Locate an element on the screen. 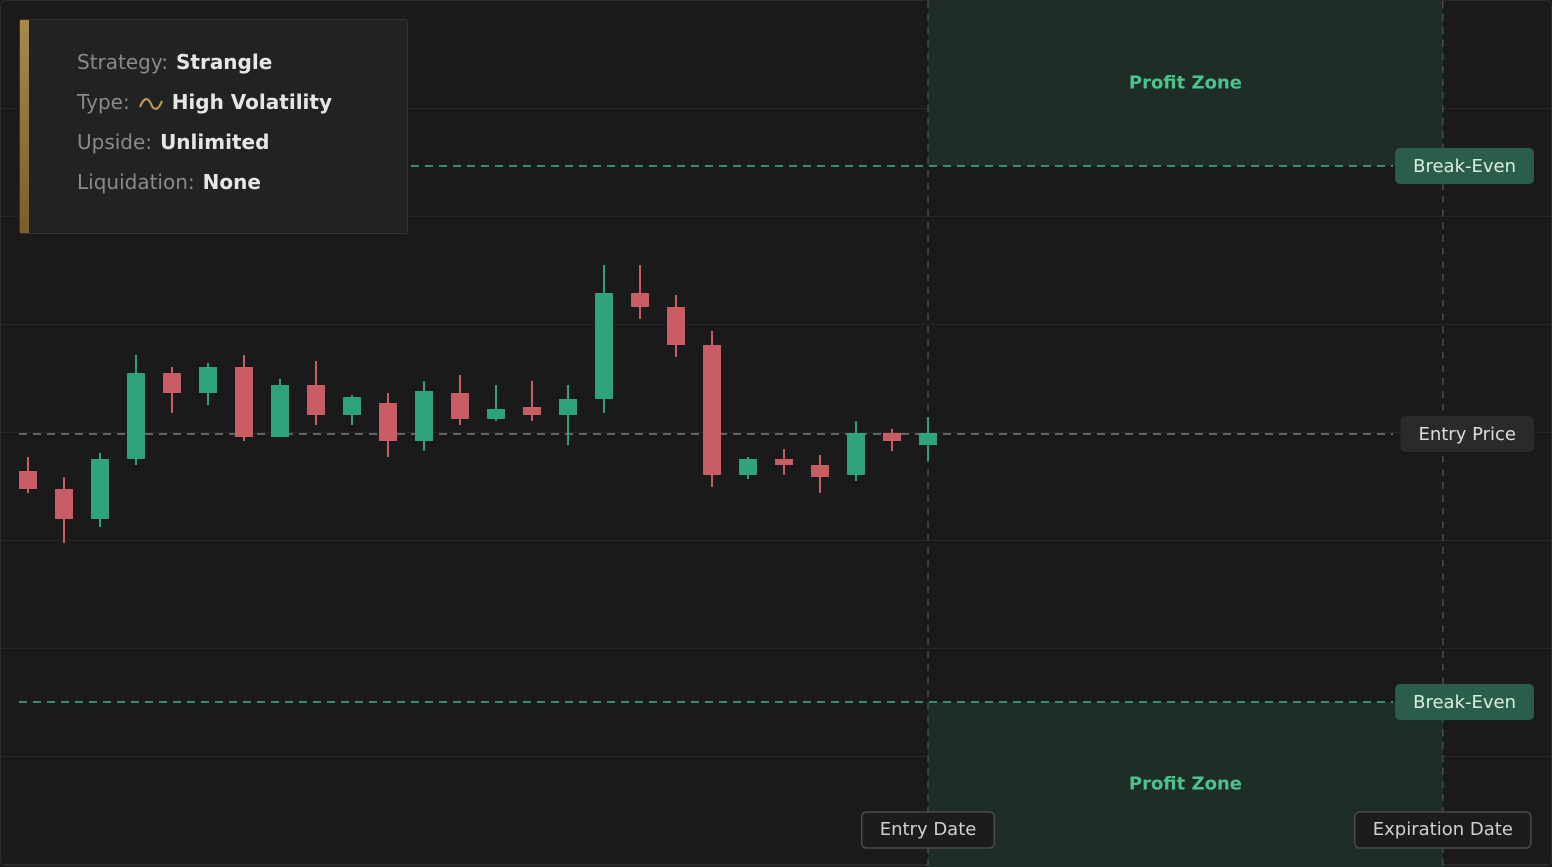 The height and width of the screenshot is (867, 1552). date-label: Expiration Date is located at coordinates (1443, 829).